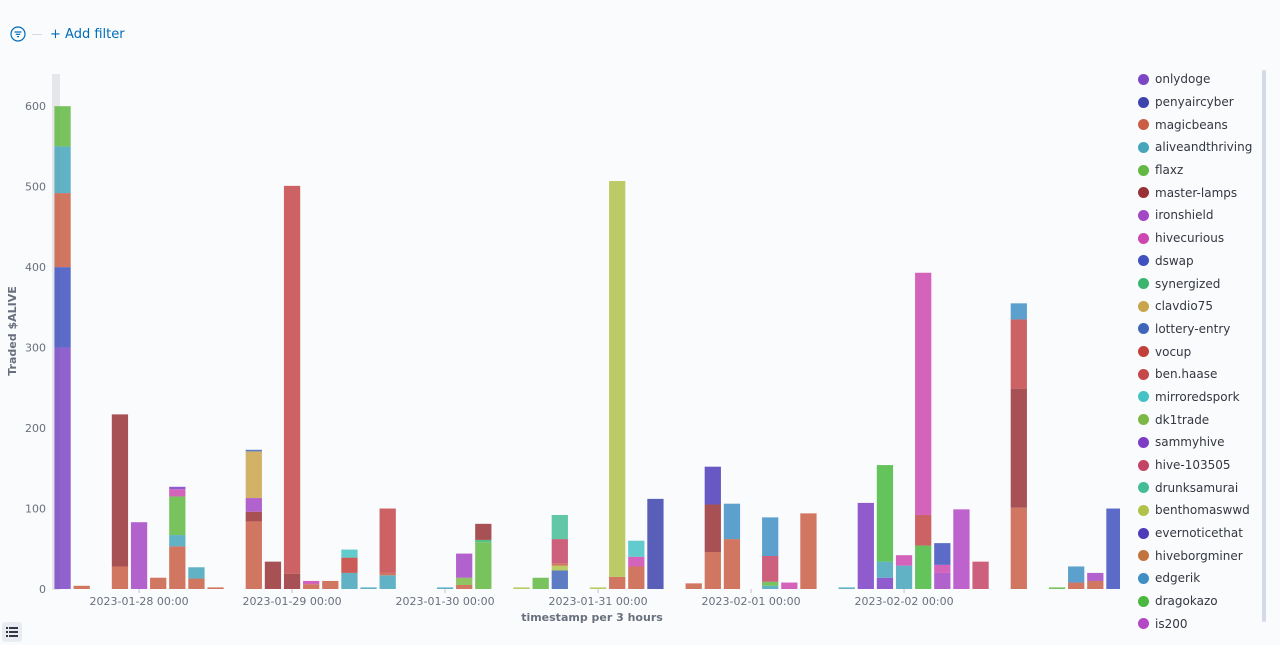  Describe the element at coordinates (1195, 79) in the screenshot. I see `legend-item: onlydoge` at that location.